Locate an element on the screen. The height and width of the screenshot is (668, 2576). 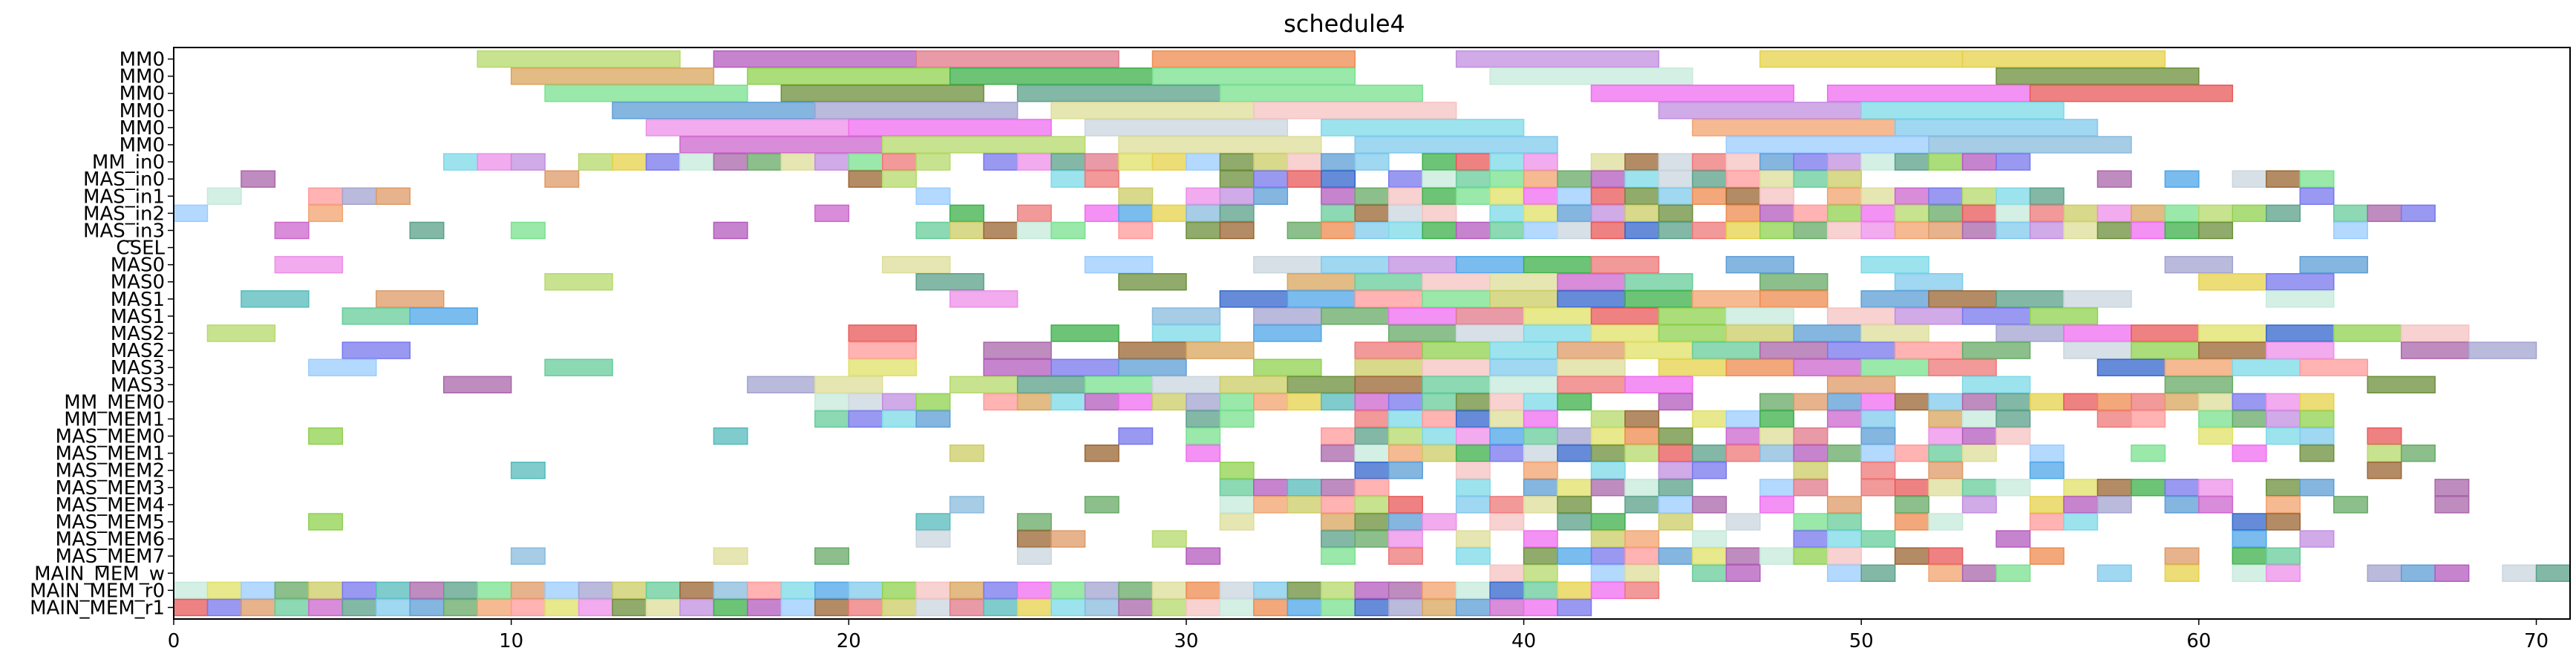
y-tick-label: MAS_MEM3 is located at coordinates (110, 488).